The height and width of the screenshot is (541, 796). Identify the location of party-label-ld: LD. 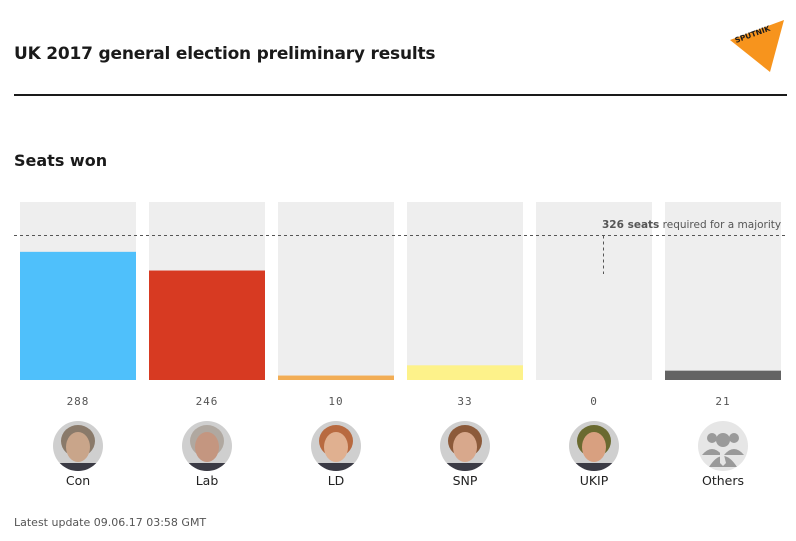
(336, 480).